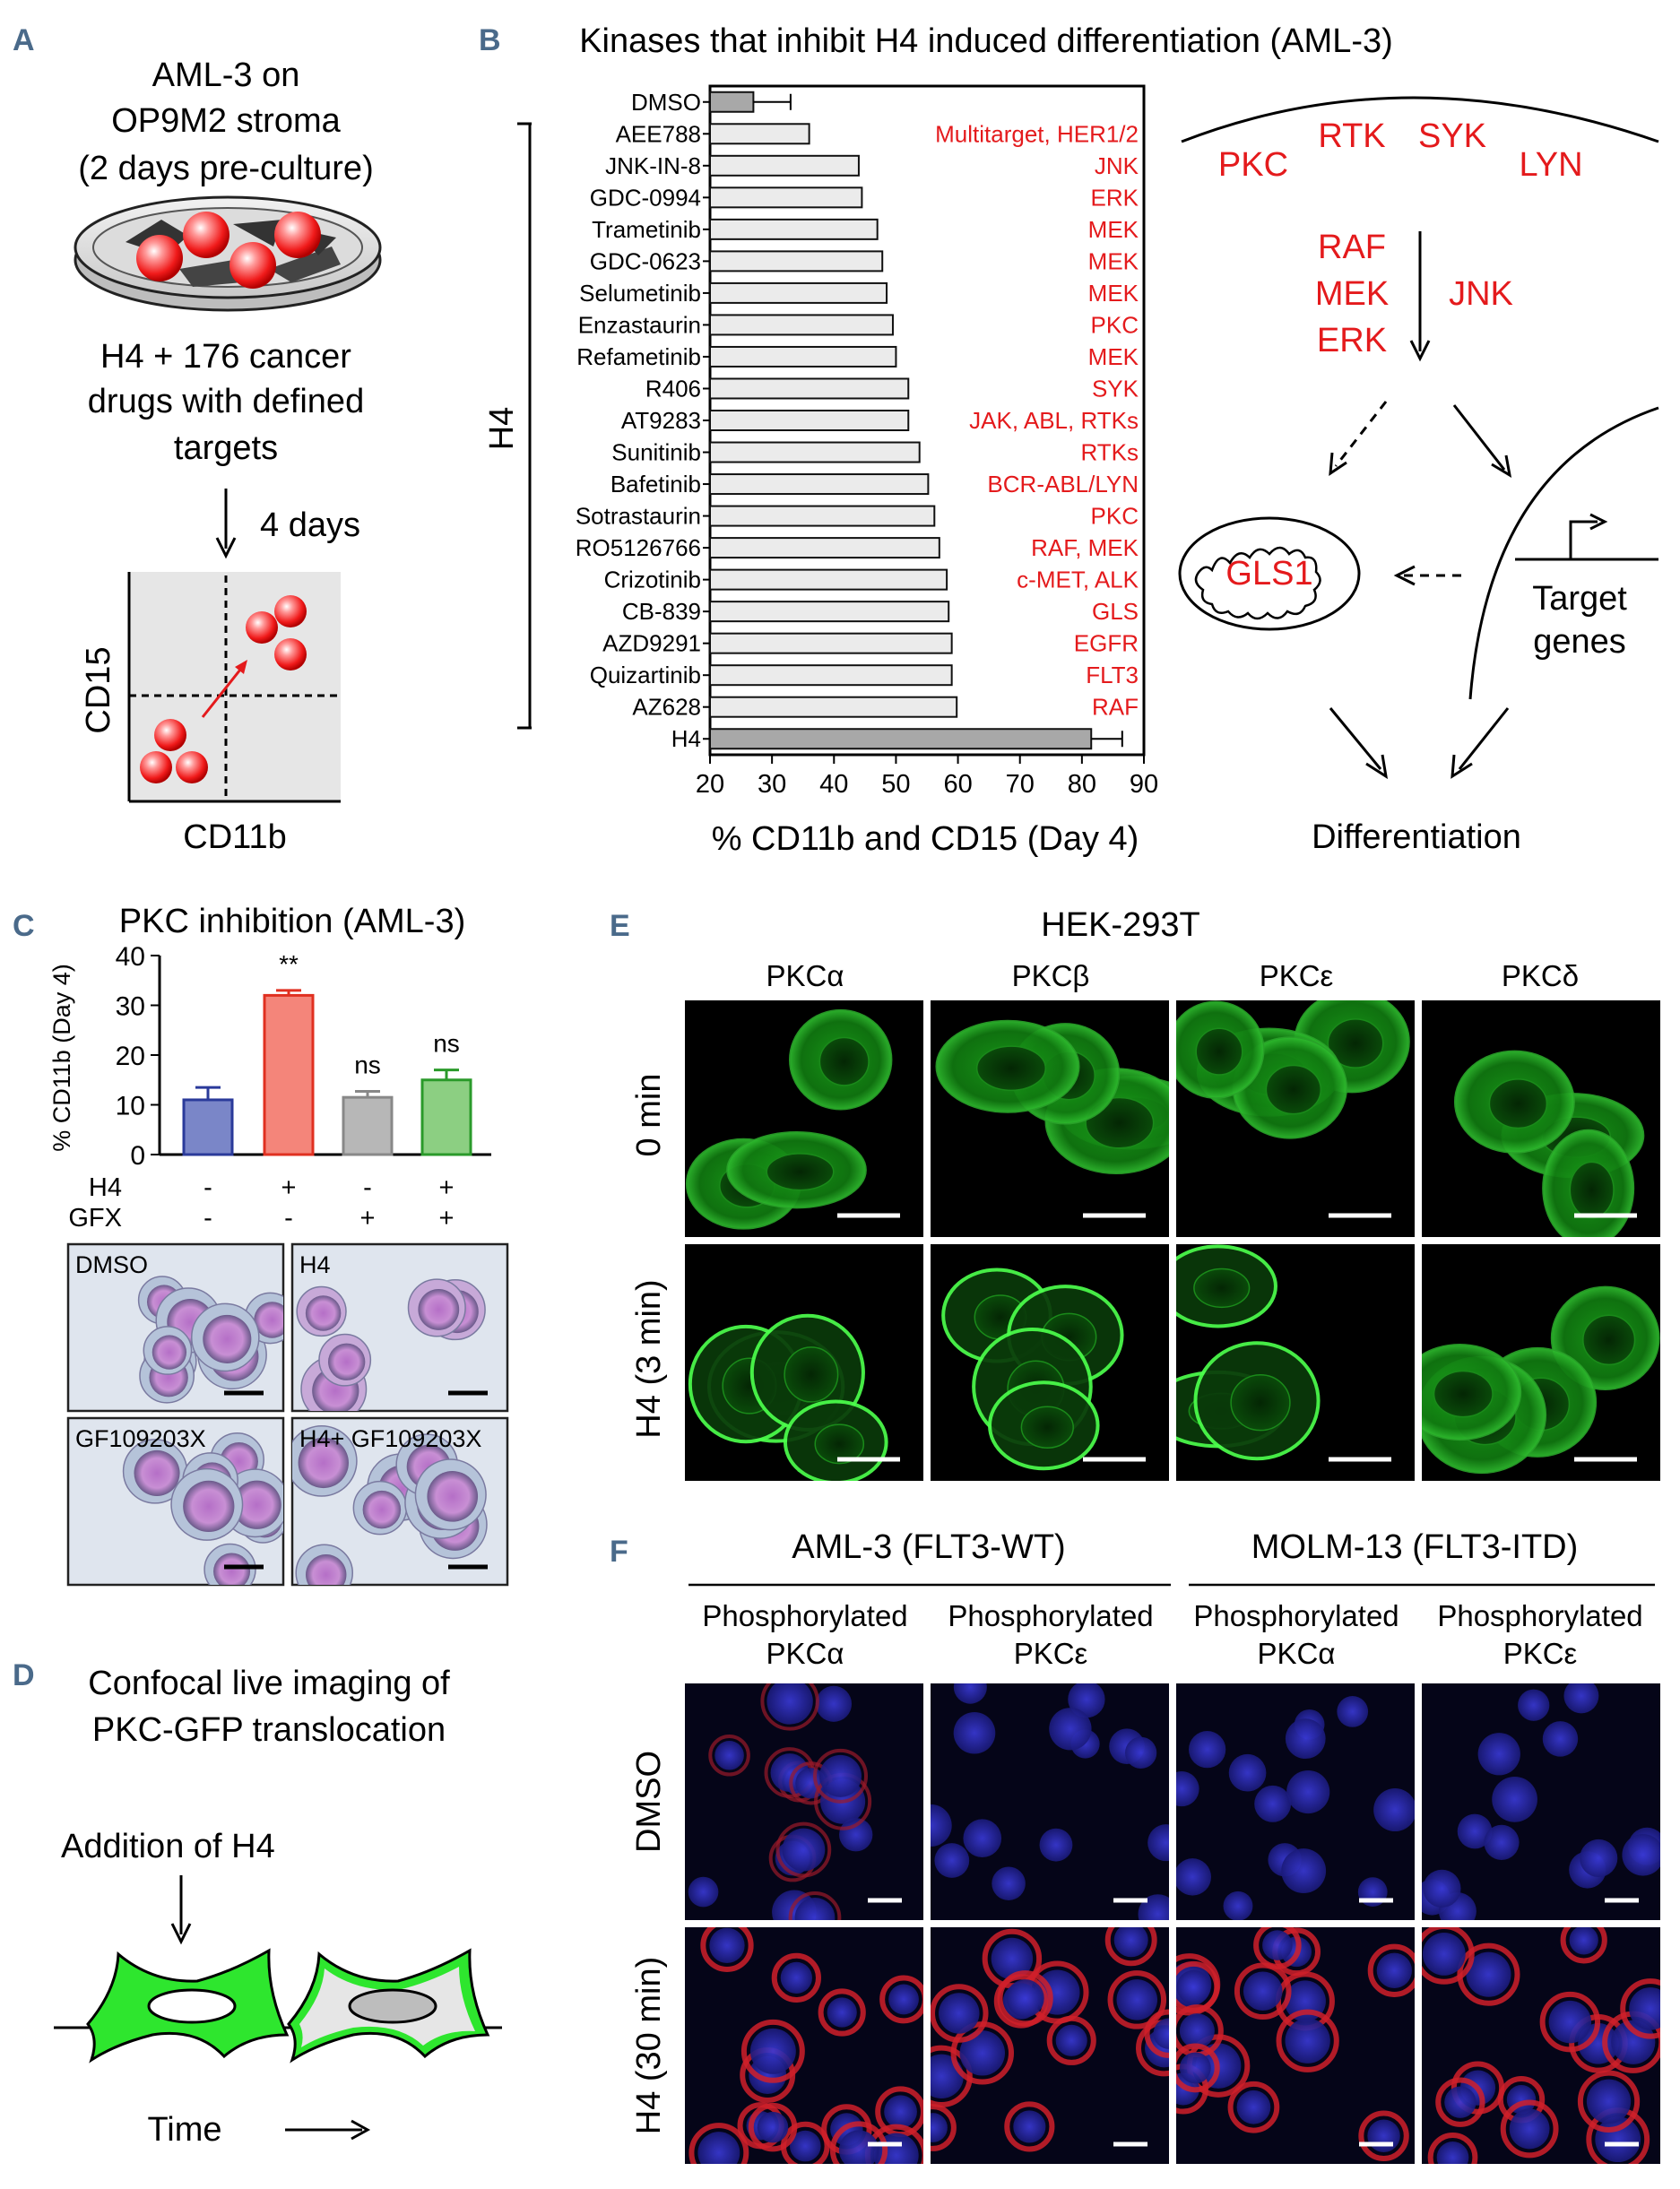 The image size is (1680, 2189). Describe the element at coordinates (1541, 2045) in the screenshot. I see `if-tile` at that location.